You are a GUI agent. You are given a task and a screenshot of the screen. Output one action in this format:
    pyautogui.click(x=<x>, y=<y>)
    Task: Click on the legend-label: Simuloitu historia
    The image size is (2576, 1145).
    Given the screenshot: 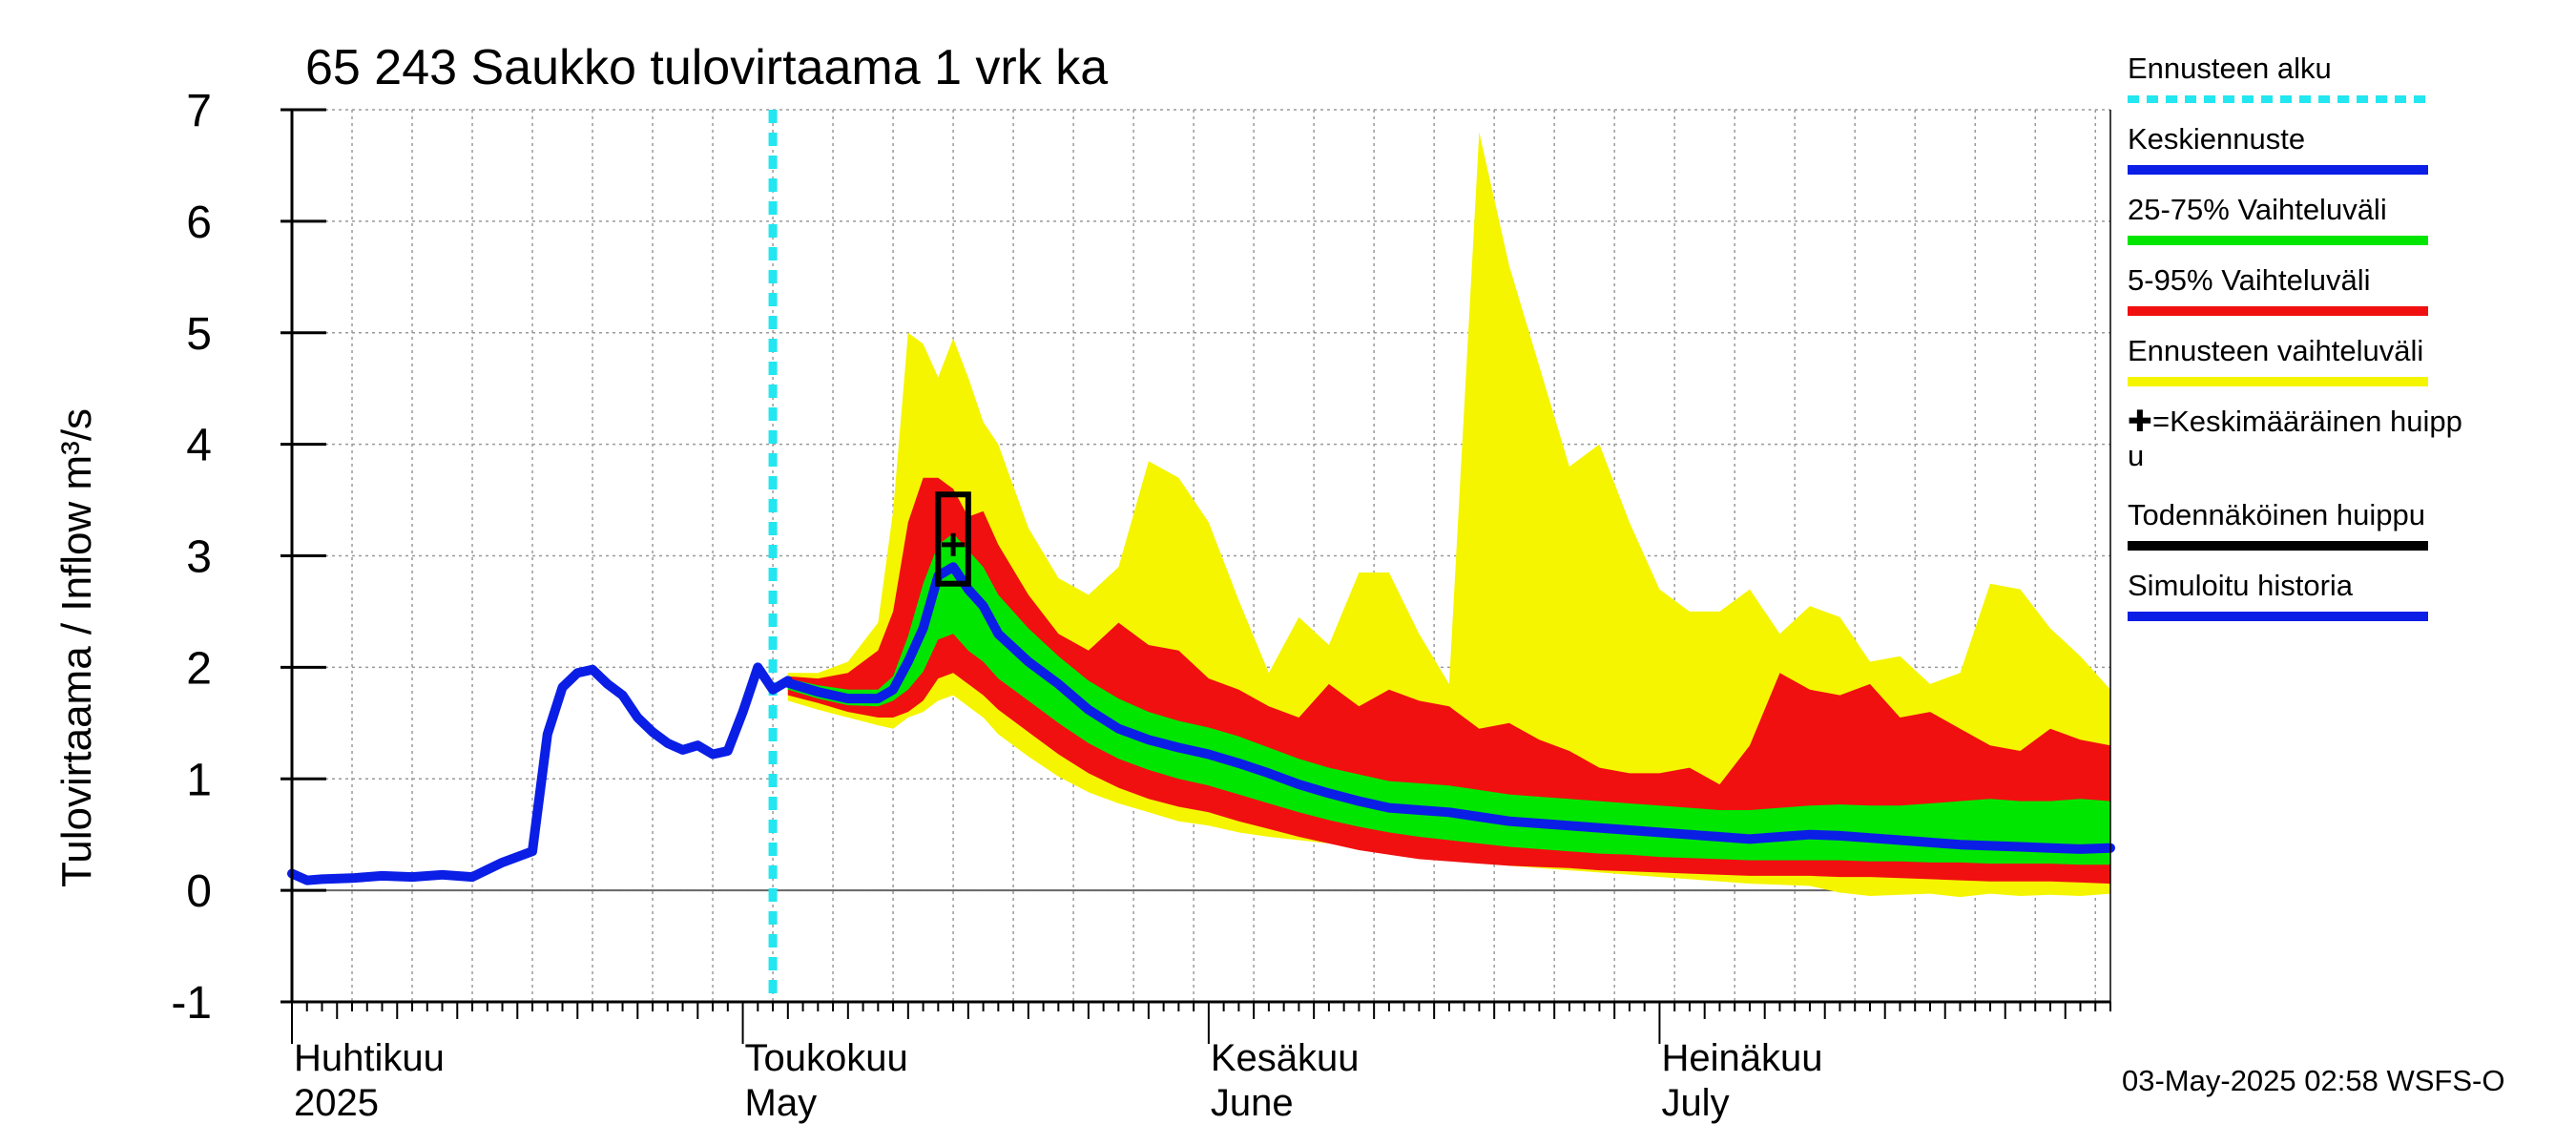 What is the action you would take?
    pyautogui.click(x=2241, y=585)
    